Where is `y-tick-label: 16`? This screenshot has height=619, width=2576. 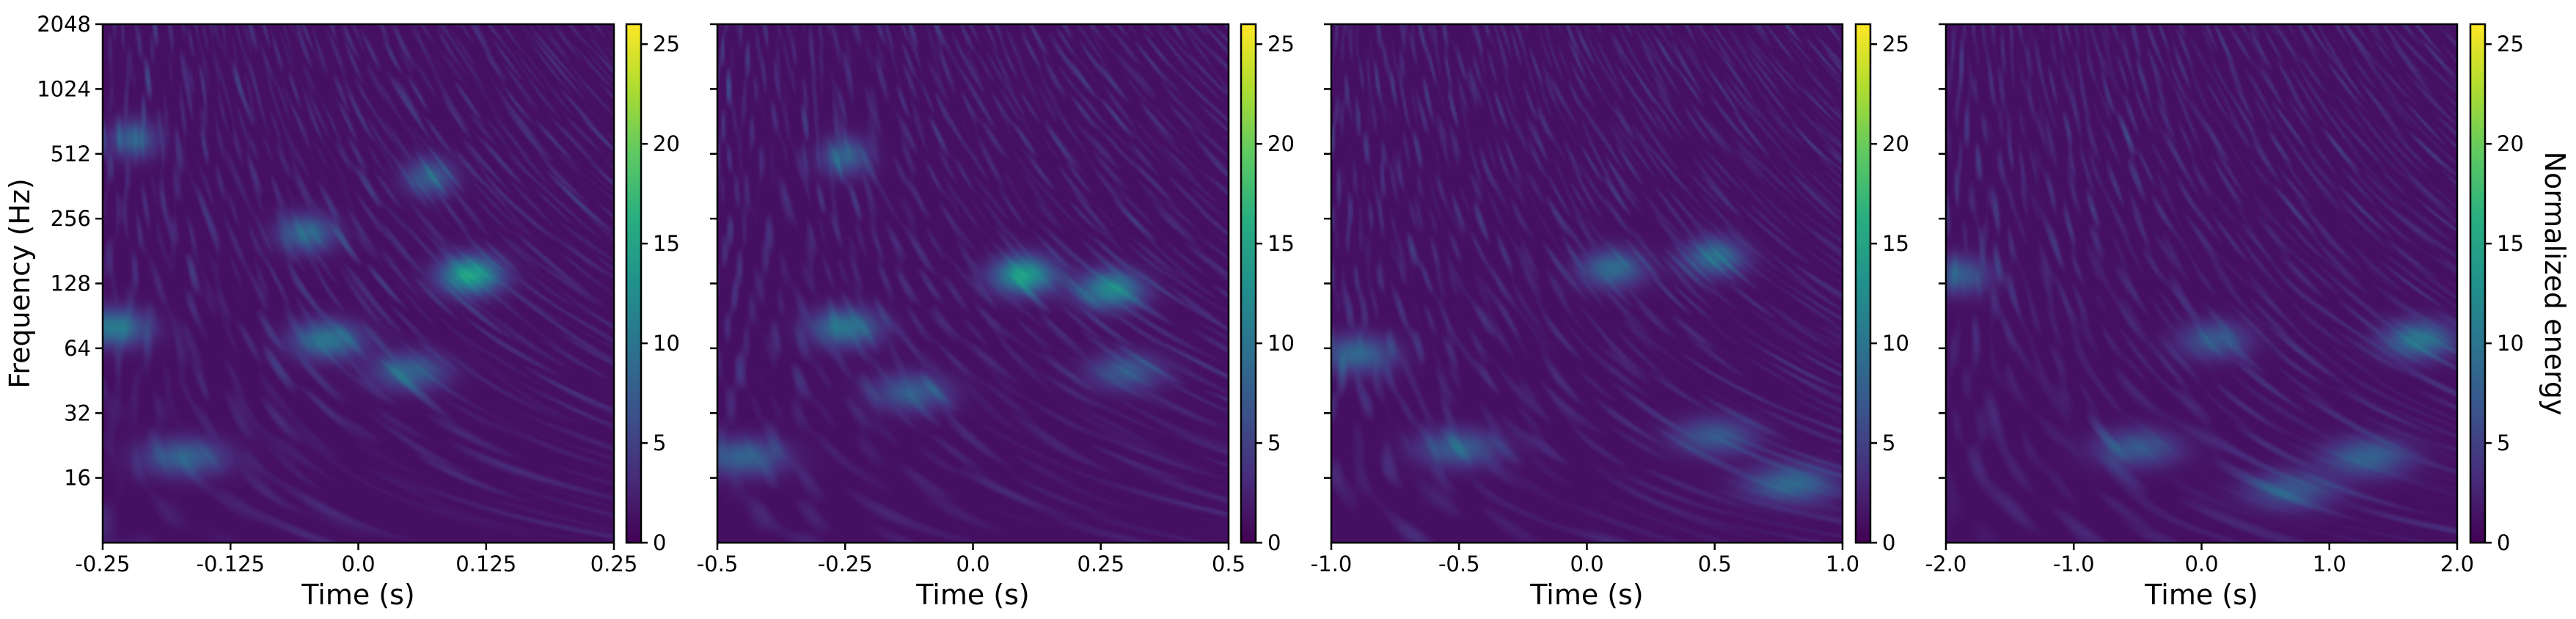
y-tick-label: 16 is located at coordinates (77, 478).